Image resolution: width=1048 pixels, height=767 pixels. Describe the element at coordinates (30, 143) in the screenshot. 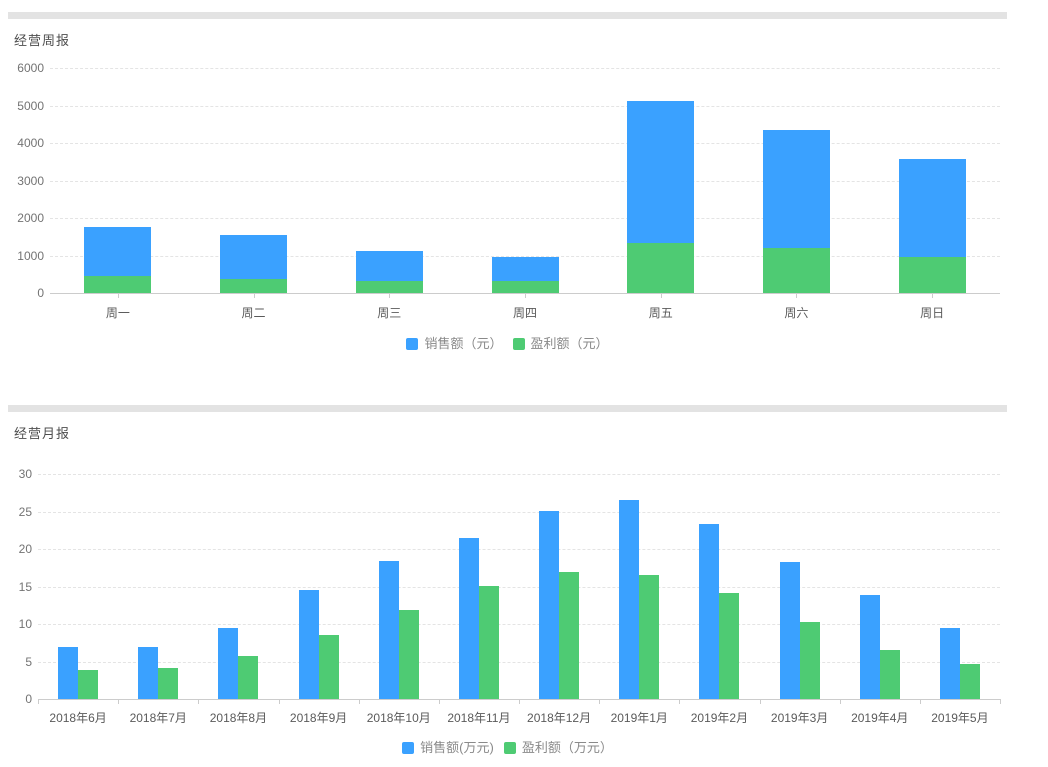

I see `y-axis-label: 4000` at that location.